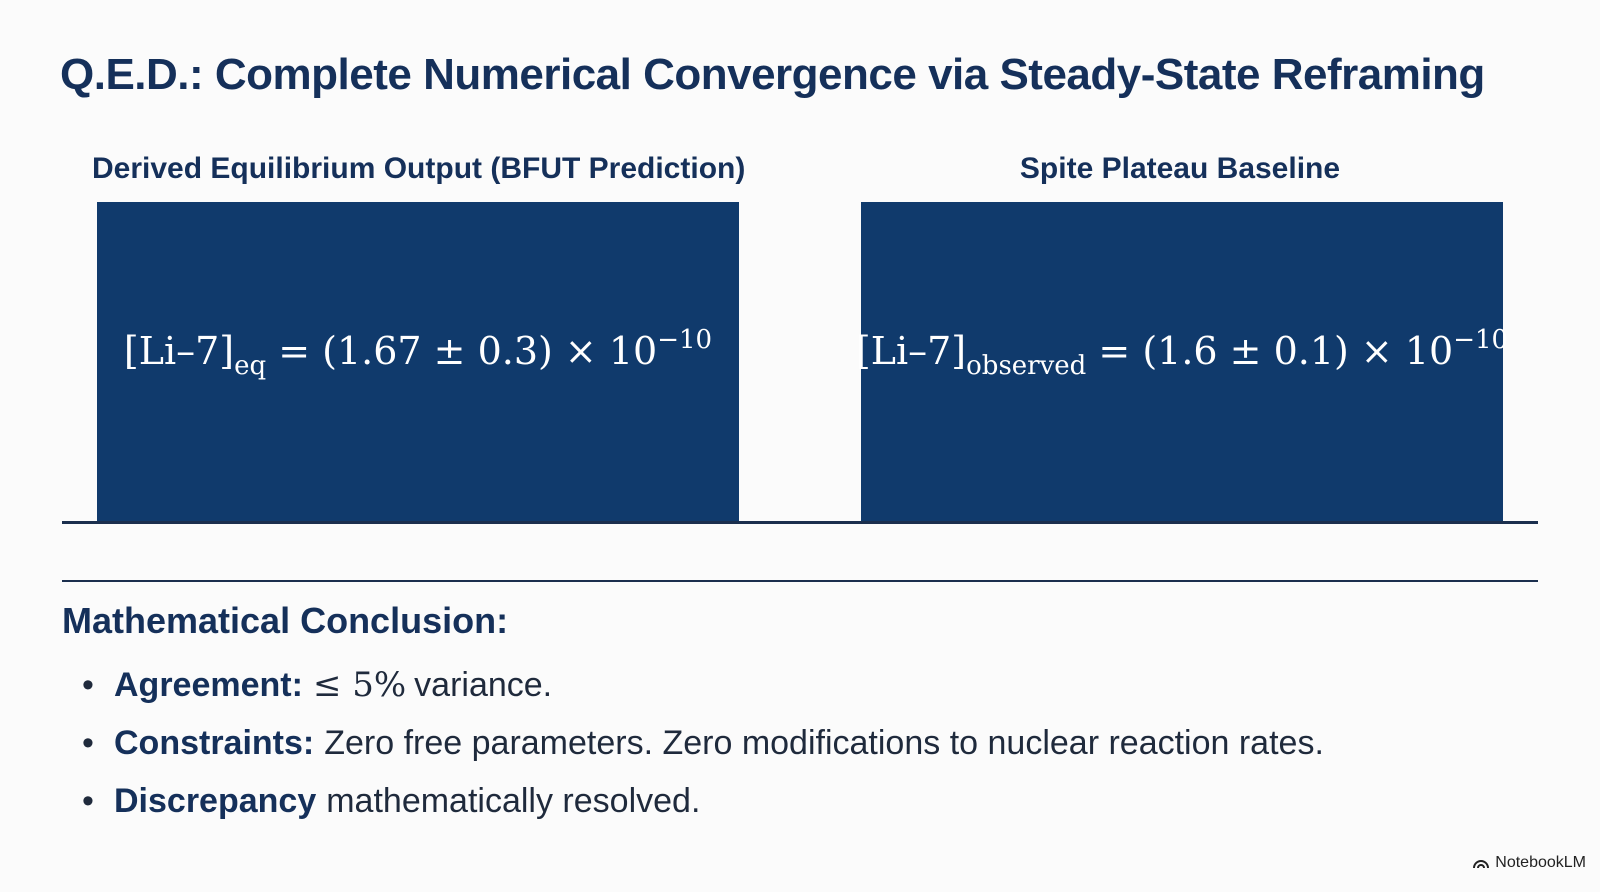  I want to click on bullet-math: ≤ 5%, so click(359, 685).